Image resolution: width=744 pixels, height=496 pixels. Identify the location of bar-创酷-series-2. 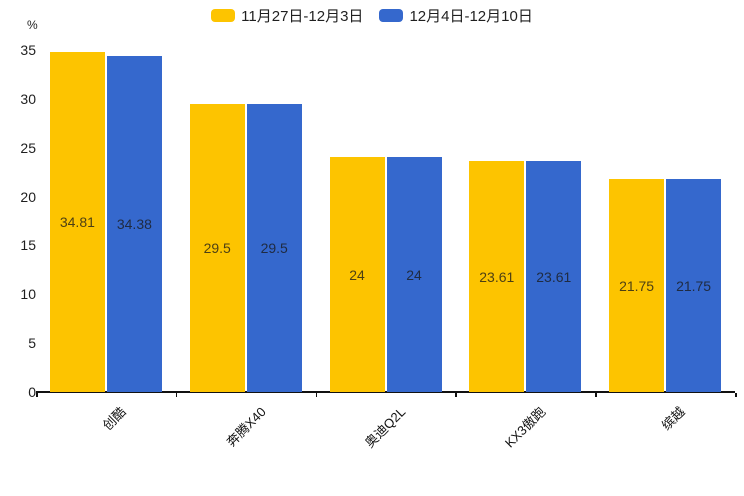
(134, 224).